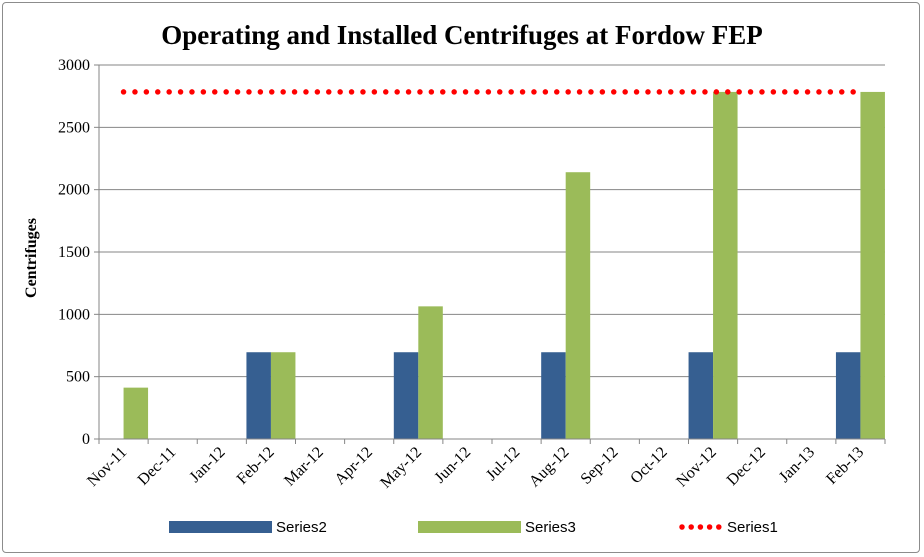 This screenshot has height=557, width=924. Describe the element at coordinates (74, 127) in the screenshot. I see `y-tick-label: 2500` at that location.